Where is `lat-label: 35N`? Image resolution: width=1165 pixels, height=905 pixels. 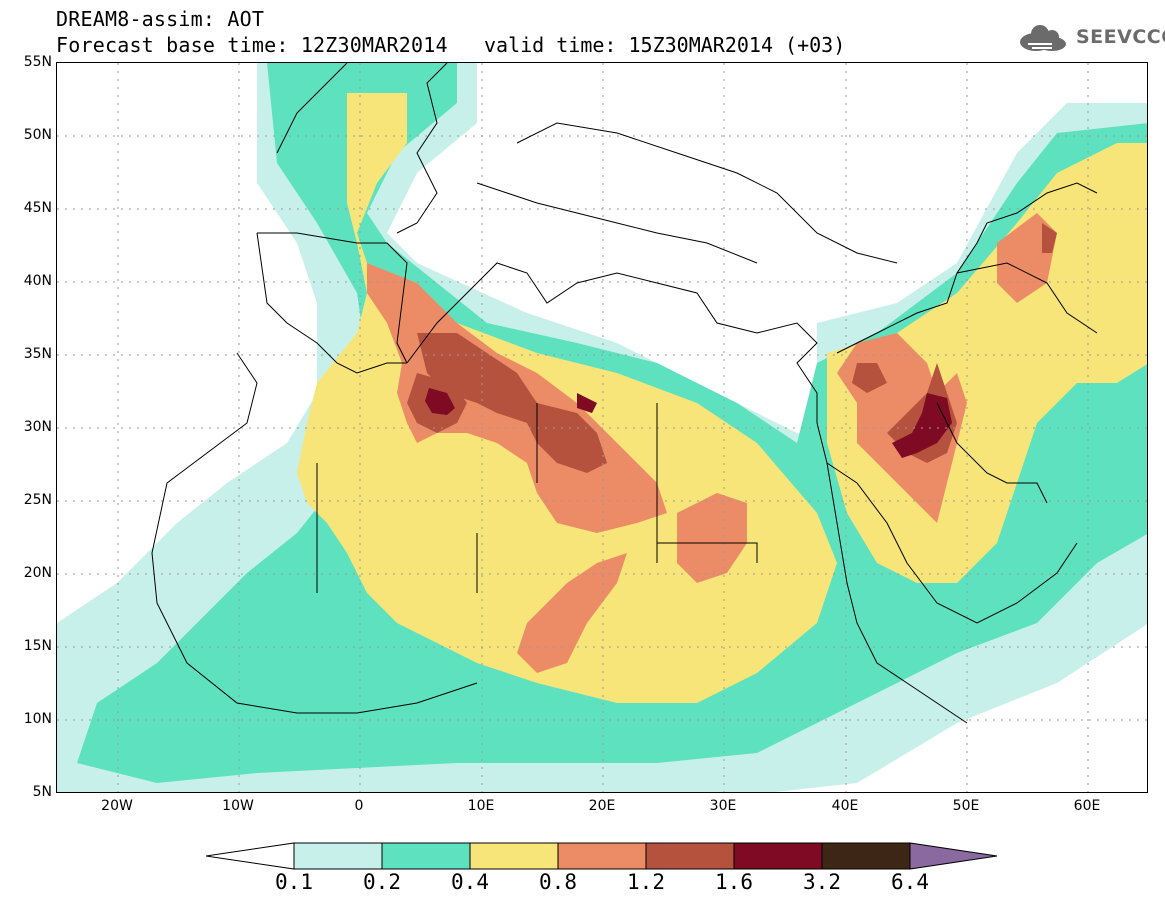
lat-label: 35N is located at coordinates (37, 354).